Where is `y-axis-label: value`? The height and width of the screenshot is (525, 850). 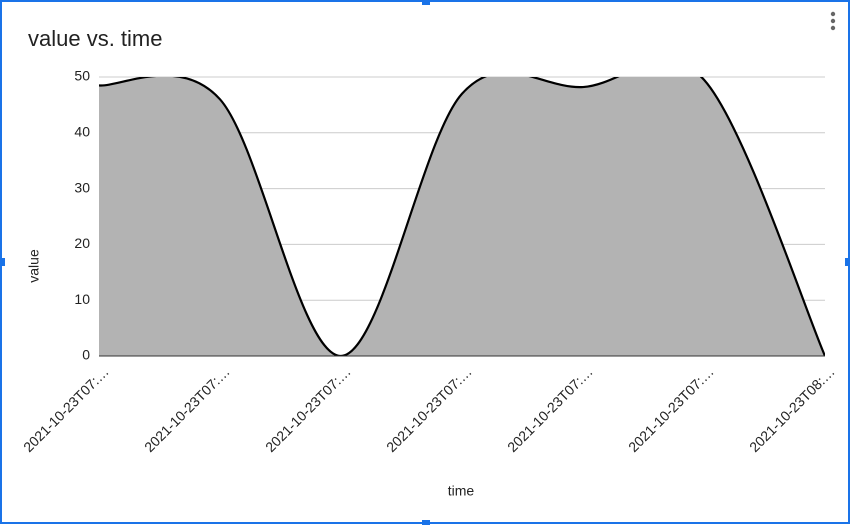
y-axis-label: value is located at coordinates (34, 266).